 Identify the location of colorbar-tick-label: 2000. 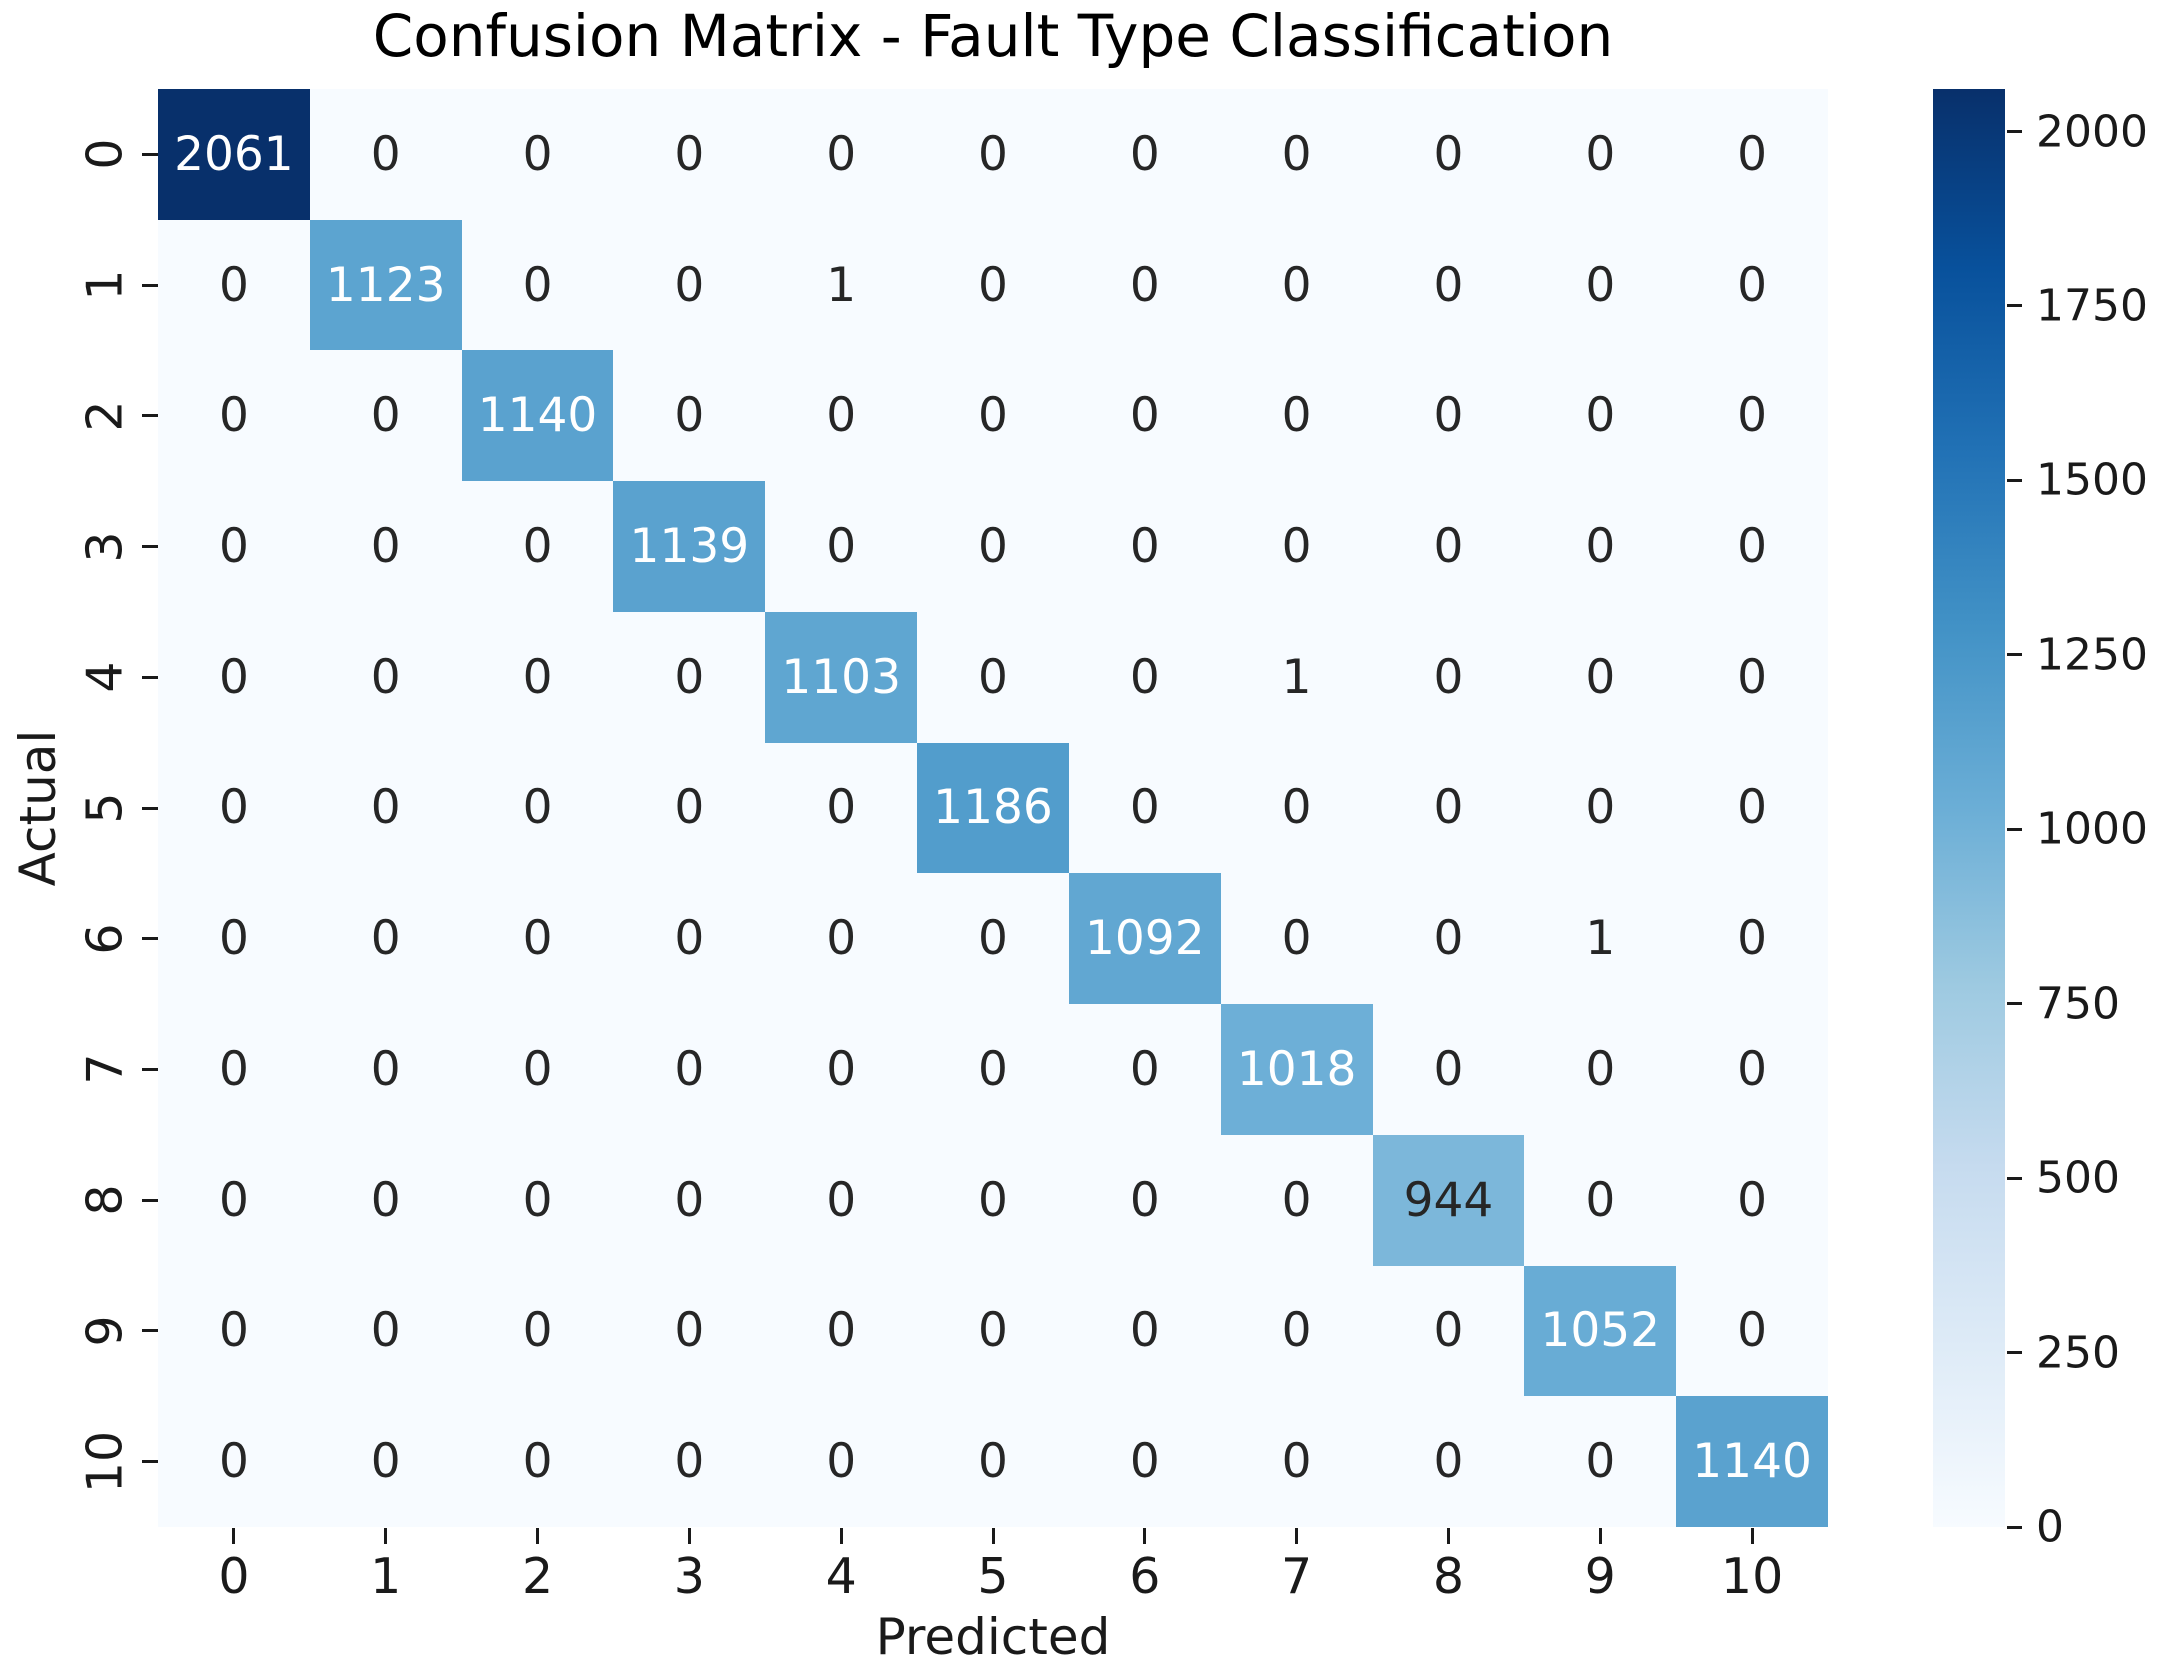
(2092, 132).